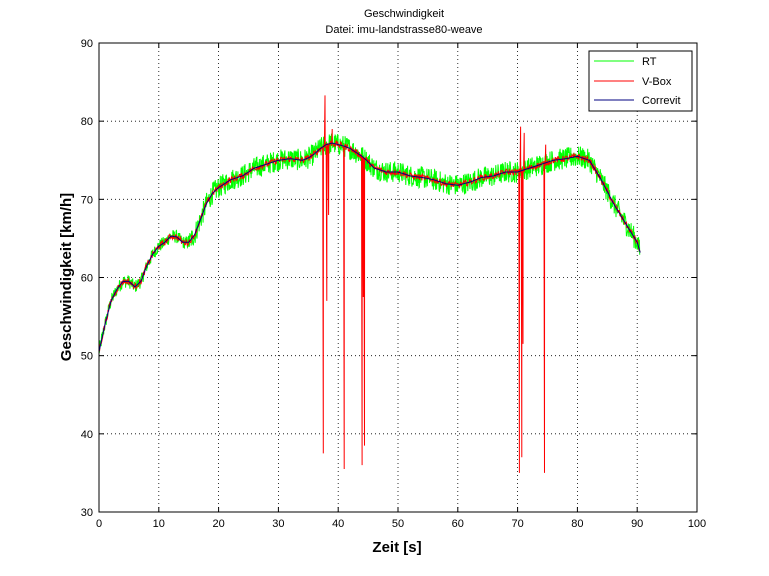 This screenshot has height=576, width=769. Describe the element at coordinates (657, 82) in the screenshot. I see `legend-label-vbox: V-Box` at that location.